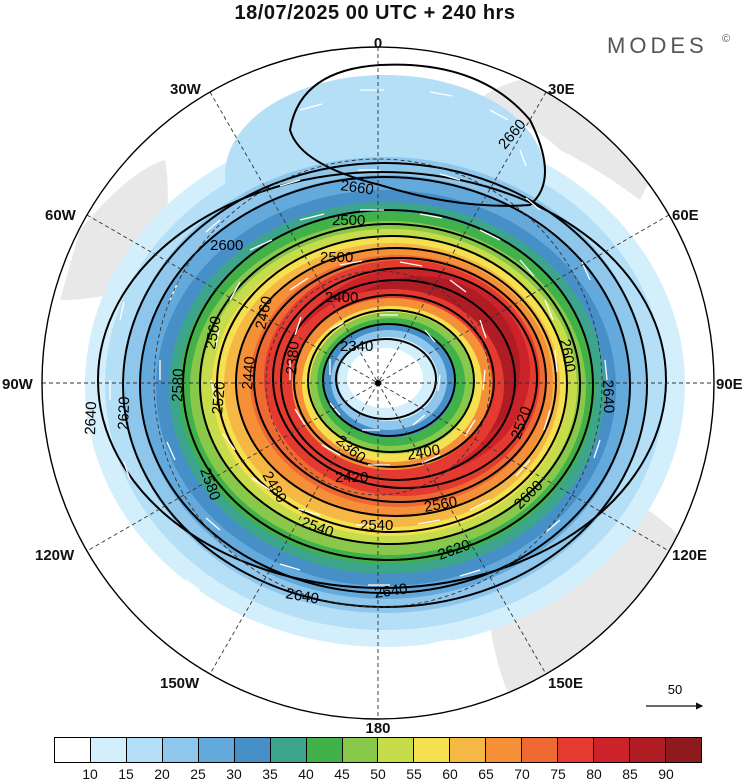 The height and width of the screenshot is (782, 750). I want to click on contour-label: 2580, so click(178, 385).